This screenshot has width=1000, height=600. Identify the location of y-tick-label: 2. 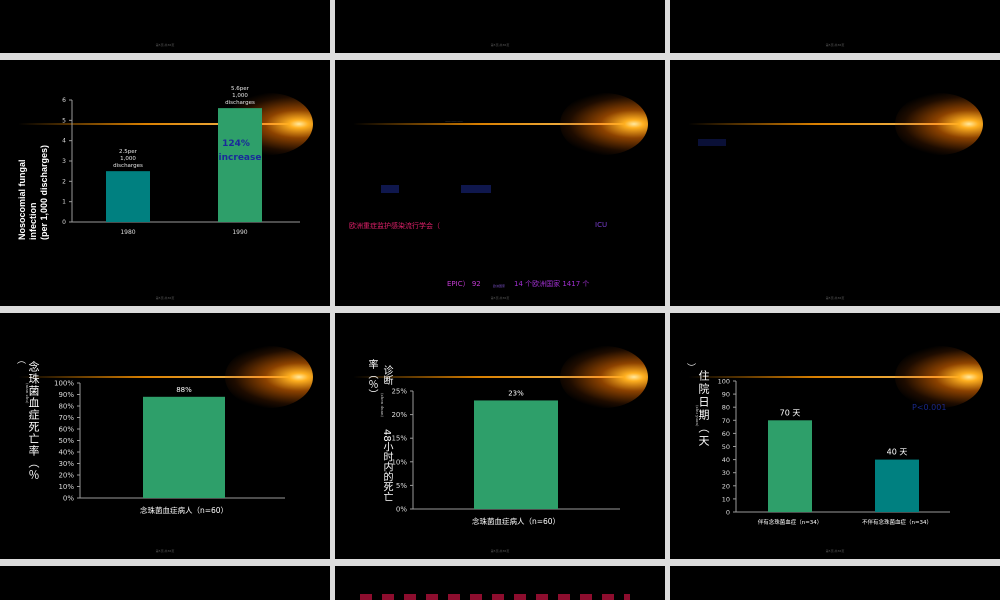
(64, 181).